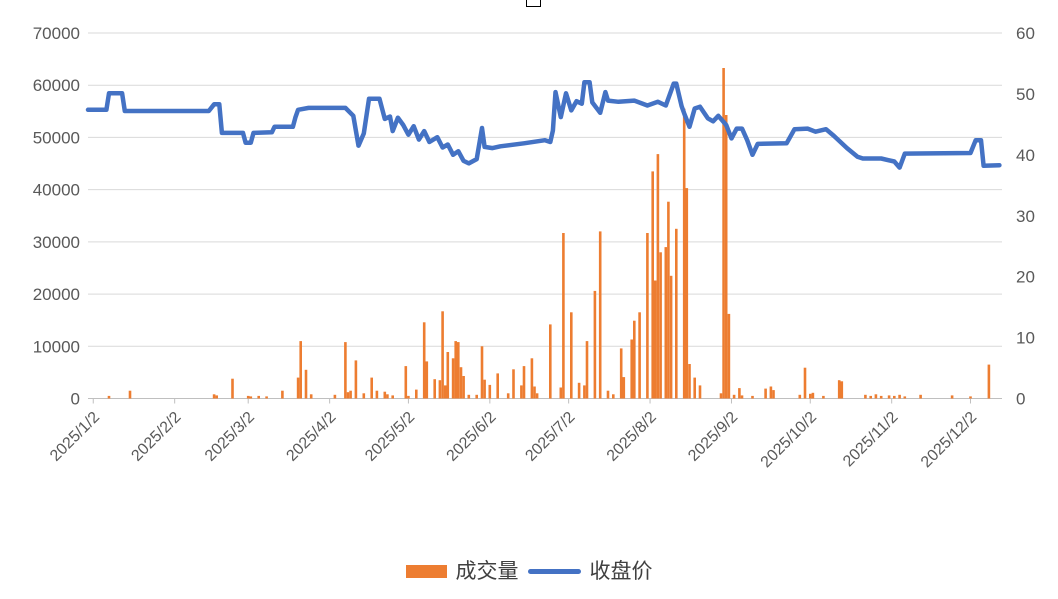 The image size is (1058, 599). Describe the element at coordinates (1025, 338) in the screenshot. I see `y-axis-label-right: 10` at that location.